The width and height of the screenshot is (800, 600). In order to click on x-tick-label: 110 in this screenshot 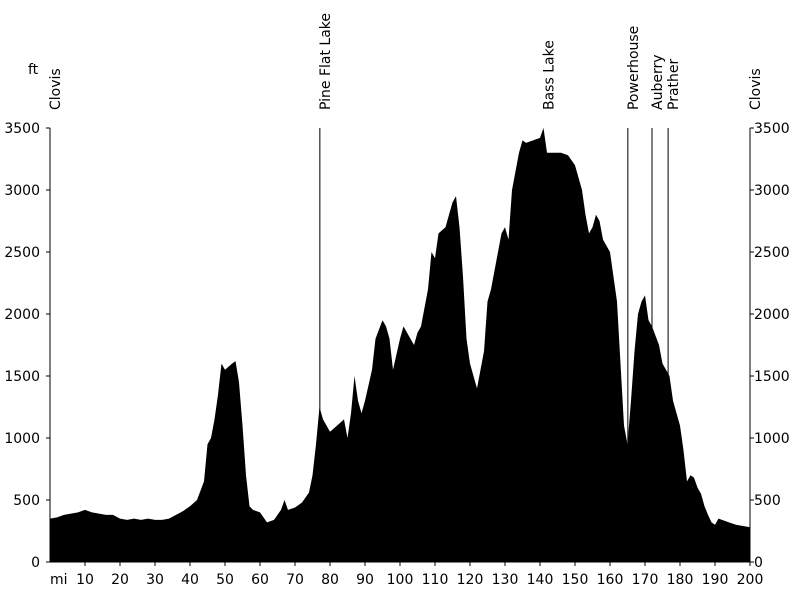, I will do `click(435, 580)`.